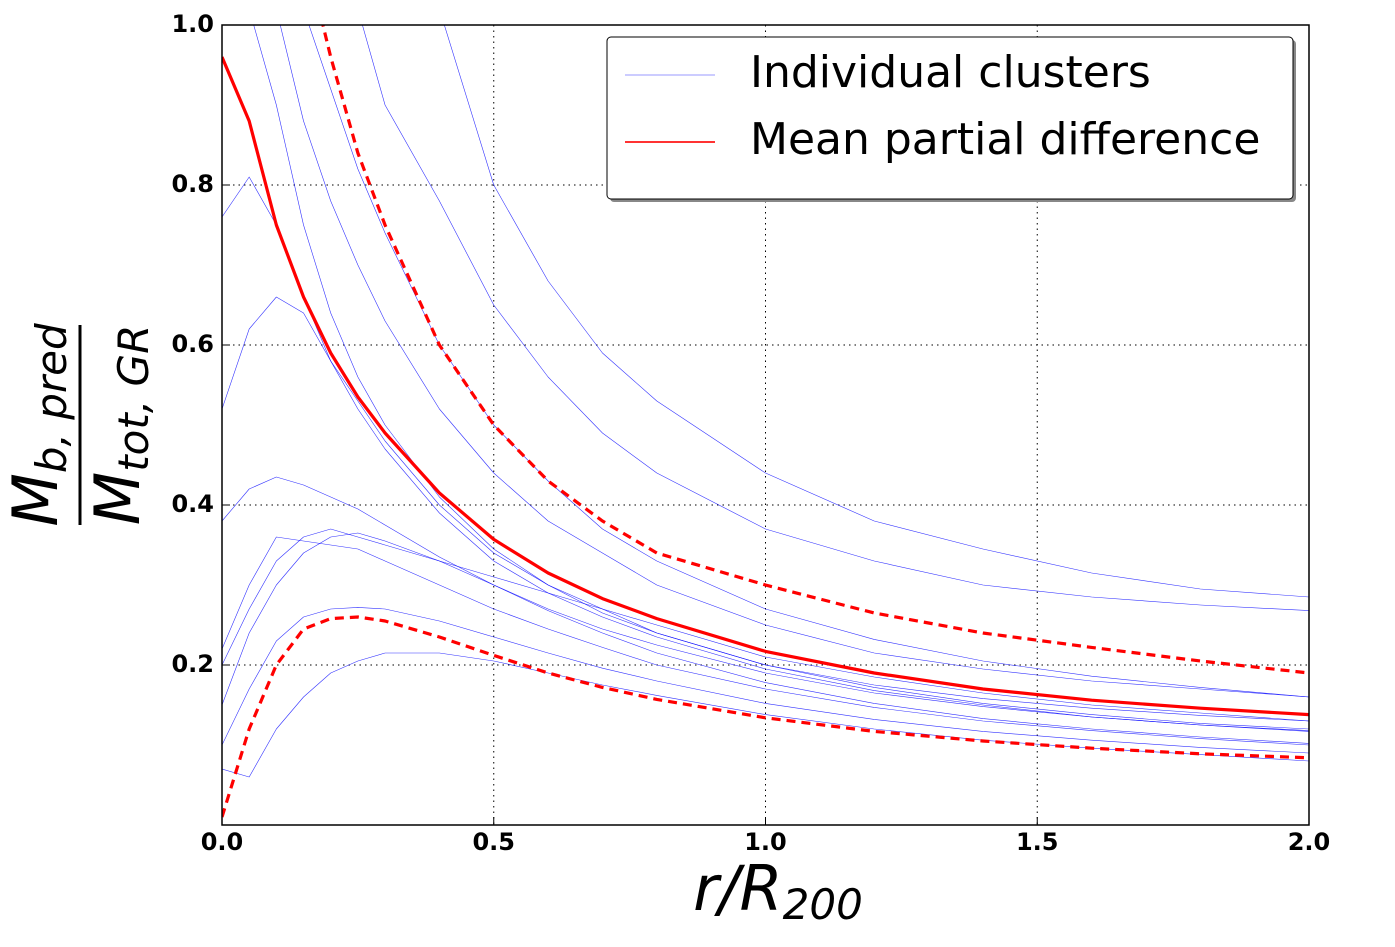 The image size is (1395, 947). I want to click on y-num-main: M, so click(36, 500).